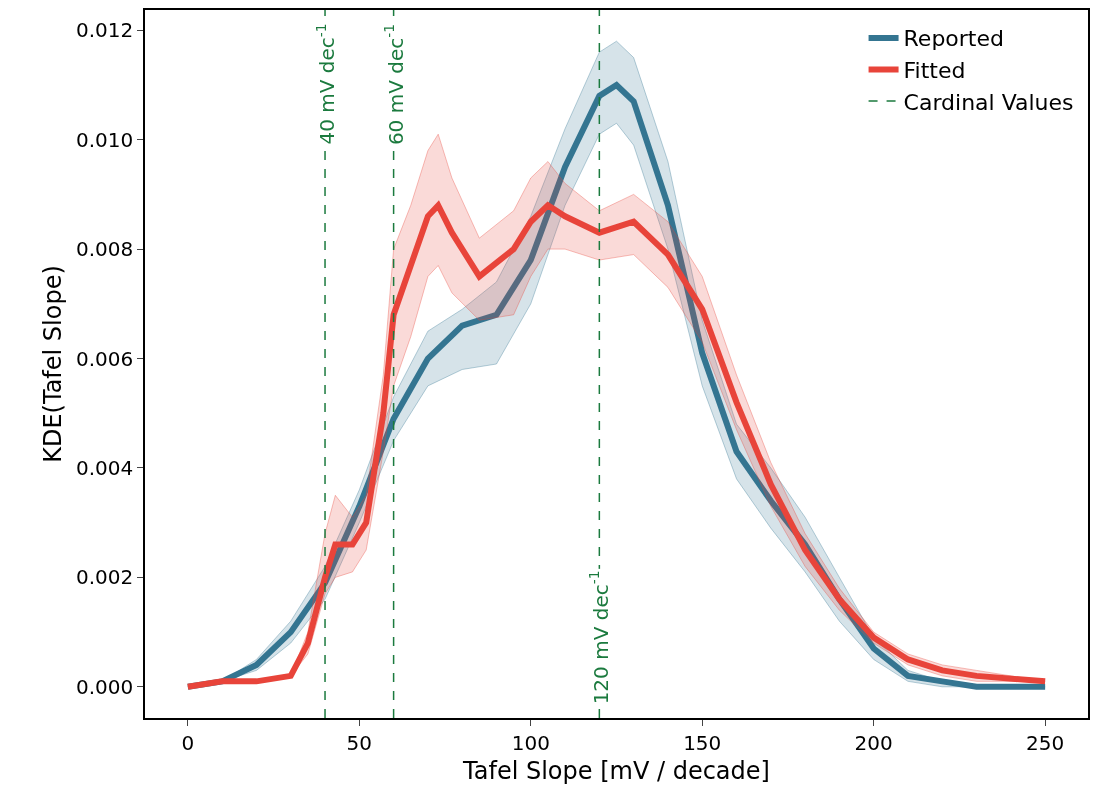  Describe the element at coordinates (954, 39) in the screenshot. I see `legend-label: Reported` at that location.